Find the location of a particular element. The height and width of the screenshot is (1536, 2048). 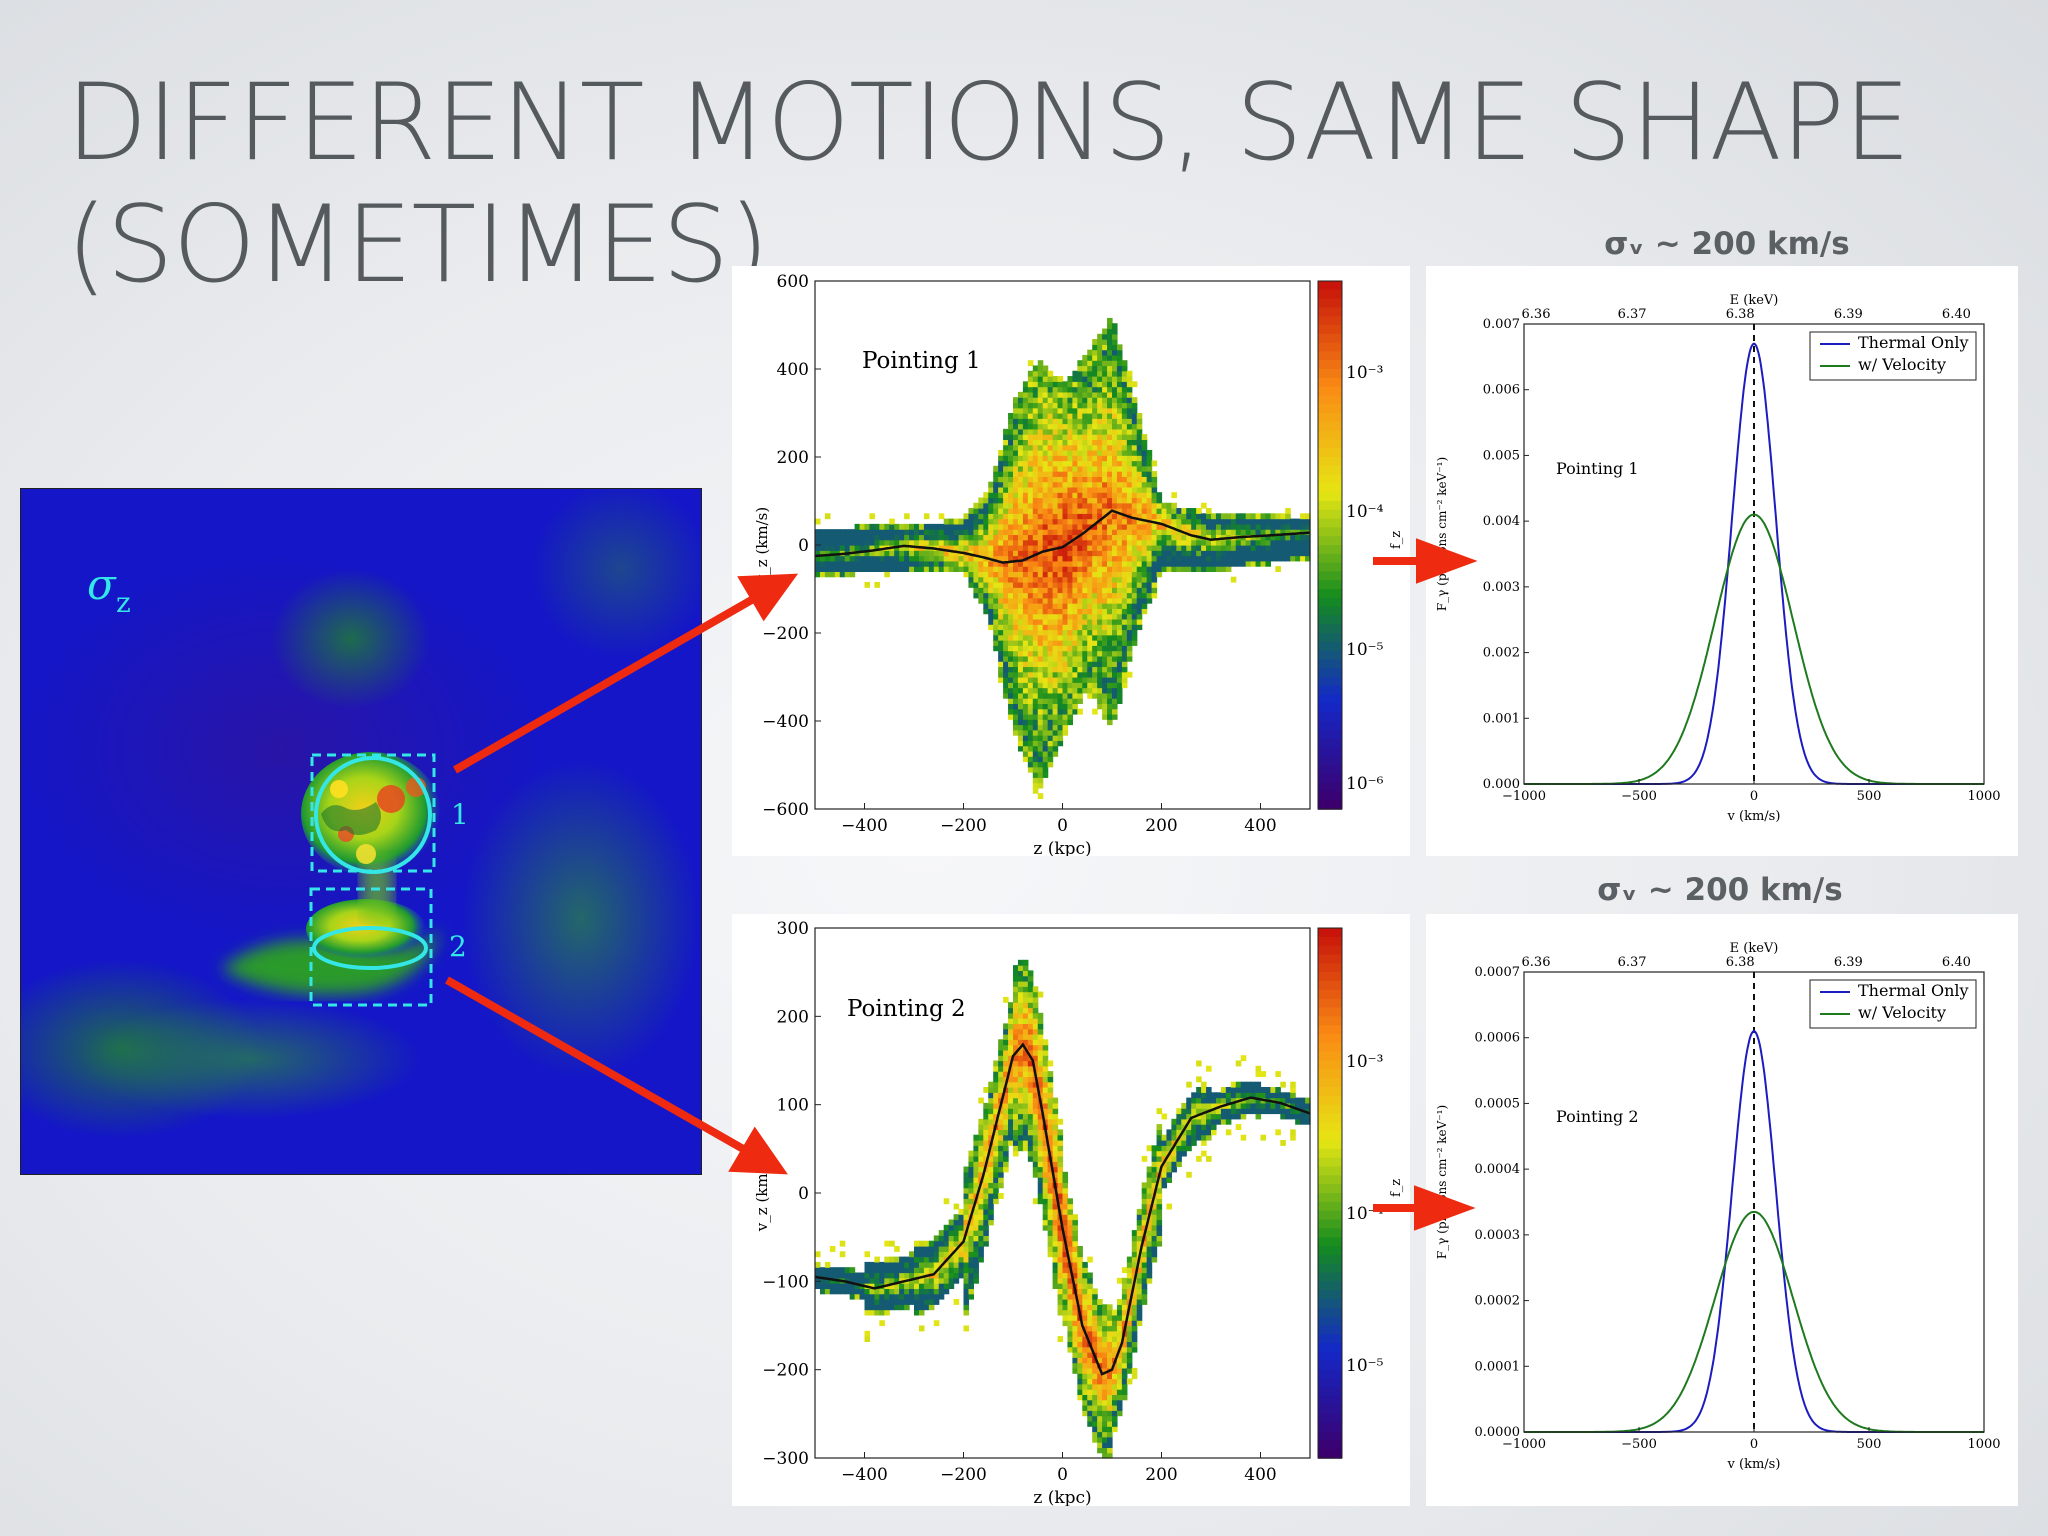

x-axis-label: v (km/s) is located at coordinates (1754, 816).